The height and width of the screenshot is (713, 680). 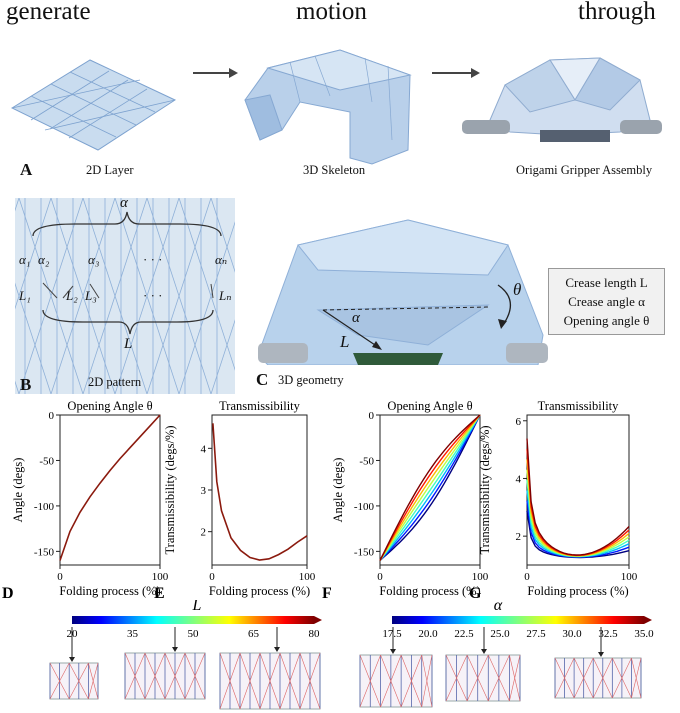 What do you see at coordinates (25, 295) in the screenshot?
I see `pattern-L1: L₁` at bounding box center [25, 295].